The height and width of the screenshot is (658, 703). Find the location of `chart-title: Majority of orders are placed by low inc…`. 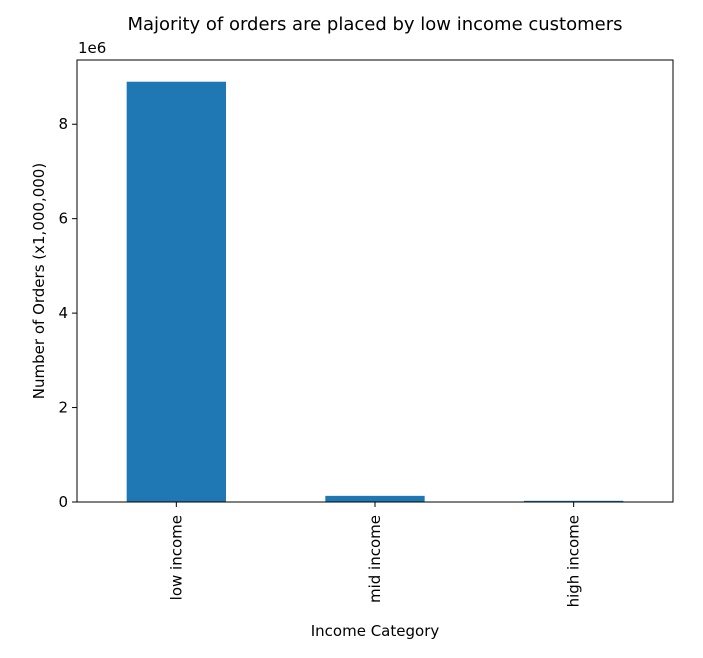

chart-title: Majority of orders are placed by low inc… is located at coordinates (374, 24).